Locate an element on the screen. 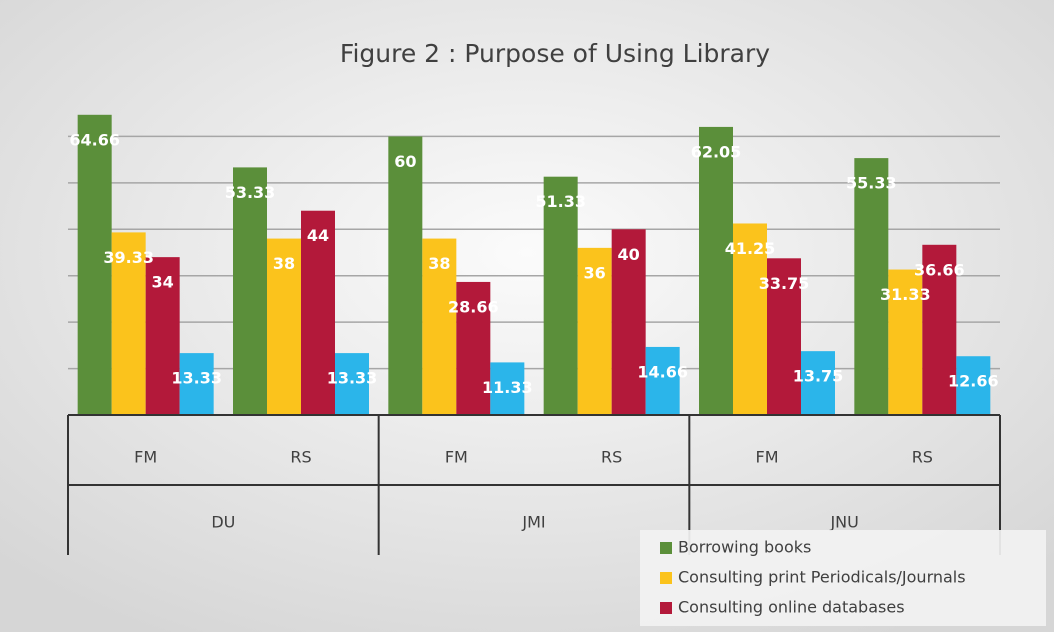  data-label: 36.66 is located at coordinates (939, 269).